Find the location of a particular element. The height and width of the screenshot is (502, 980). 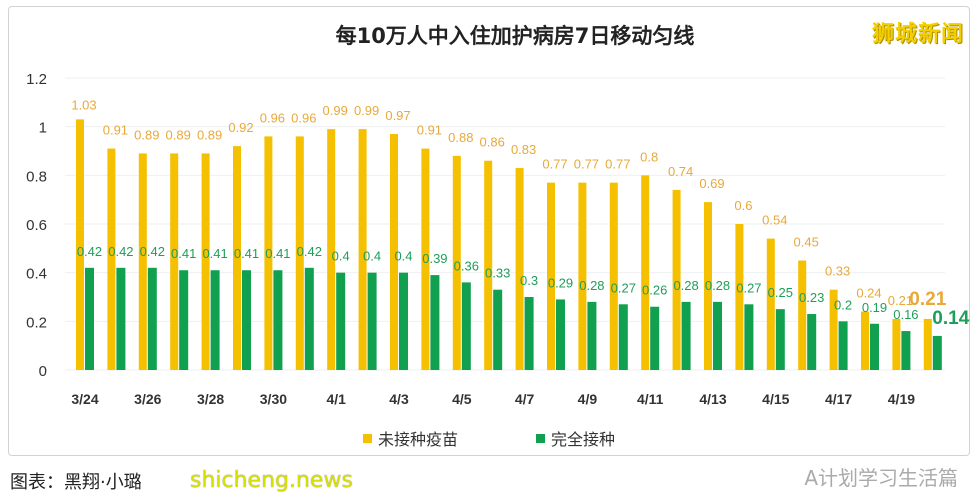

data-label: 0.19 is located at coordinates (874, 307).